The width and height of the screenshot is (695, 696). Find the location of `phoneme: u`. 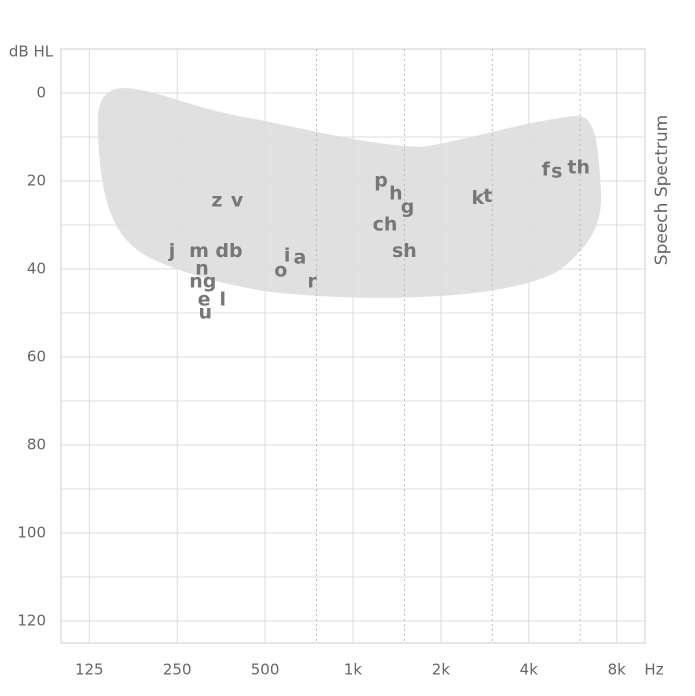

phoneme: u is located at coordinates (206, 313).